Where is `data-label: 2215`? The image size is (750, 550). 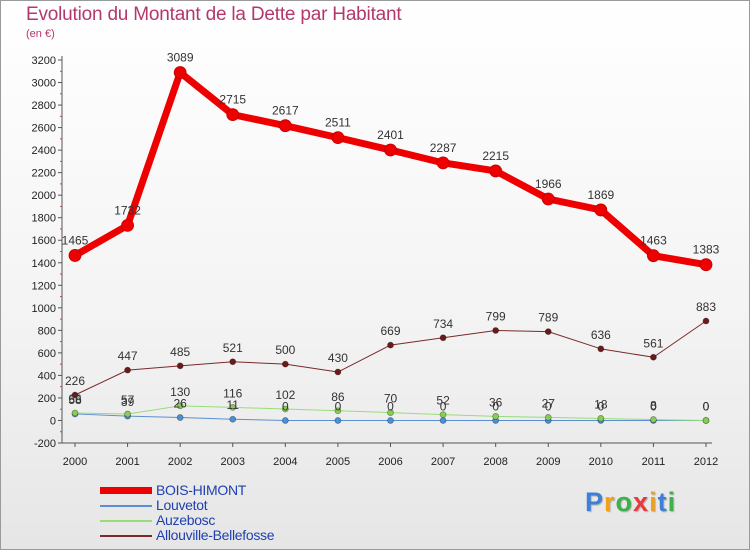 data-label: 2215 is located at coordinates (495, 156).